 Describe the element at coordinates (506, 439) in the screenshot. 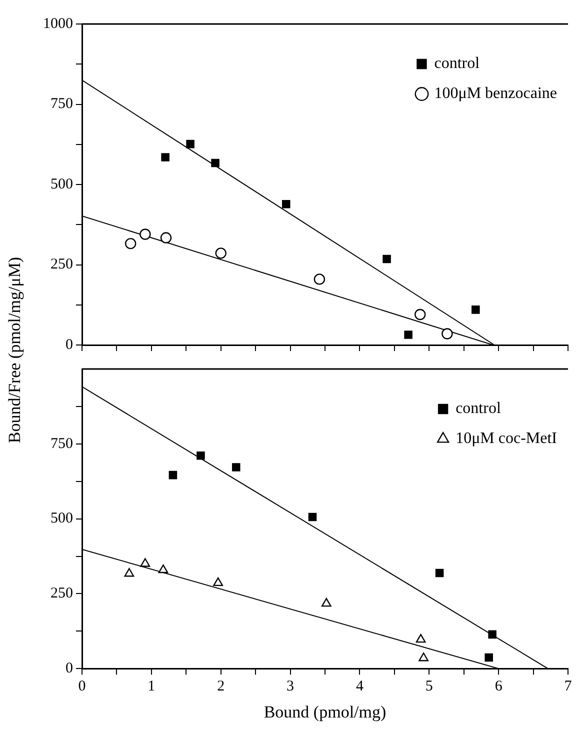

I see `legend-label: 10μM coc-MetI` at that location.